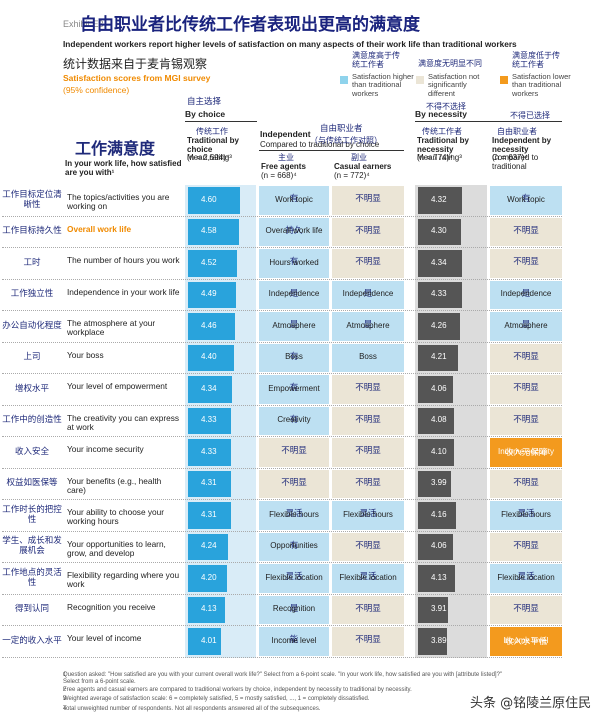 This screenshot has width=595, height=725. What do you see at coordinates (65, 708) in the screenshot?
I see `footnote-number: 4` at bounding box center [65, 708].